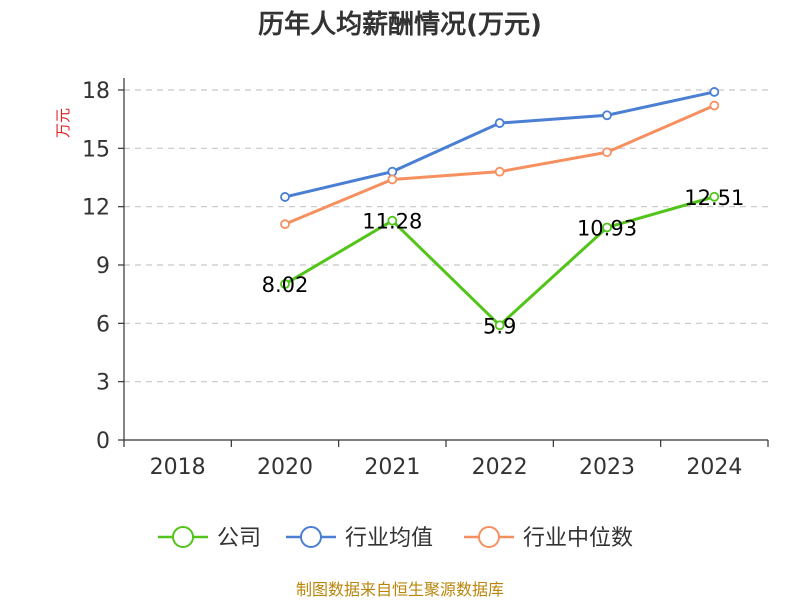 Image resolution: width=800 pixels, height=600 pixels. What do you see at coordinates (607, 467) in the screenshot?
I see `x-tick-label: 2023` at bounding box center [607, 467].